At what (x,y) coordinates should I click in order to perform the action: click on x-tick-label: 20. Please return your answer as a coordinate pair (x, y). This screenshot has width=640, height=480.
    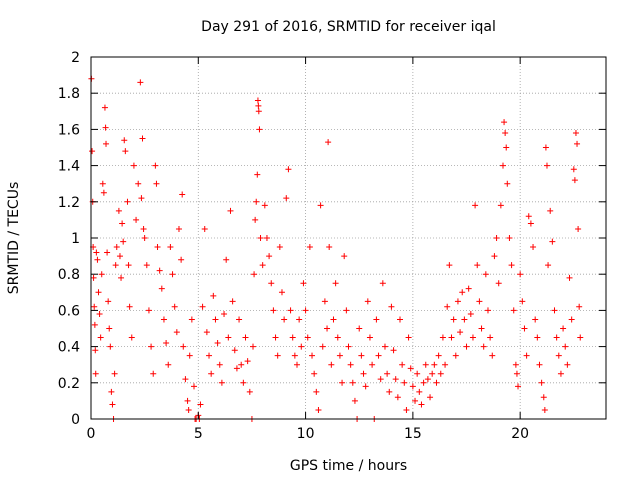
    Looking at the image, I should click on (520, 434).